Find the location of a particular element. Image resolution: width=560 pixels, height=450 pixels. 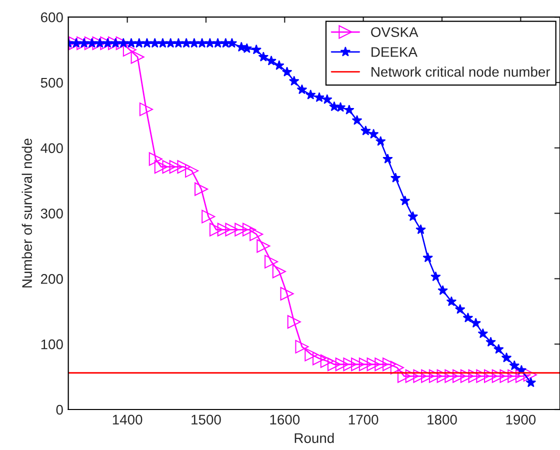

x-tick-label: 1400 is located at coordinates (127, 419).